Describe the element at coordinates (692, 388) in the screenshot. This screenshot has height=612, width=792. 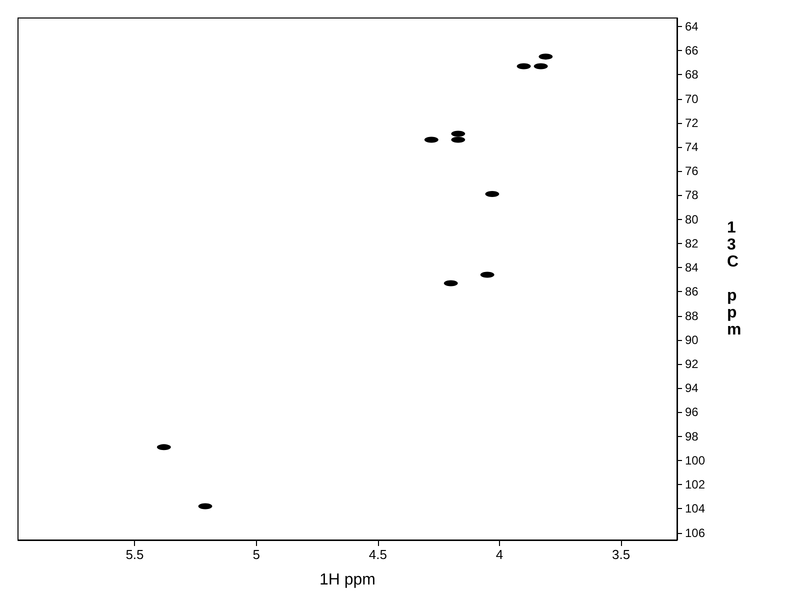
I see `y-tick-label: 94` at that location.